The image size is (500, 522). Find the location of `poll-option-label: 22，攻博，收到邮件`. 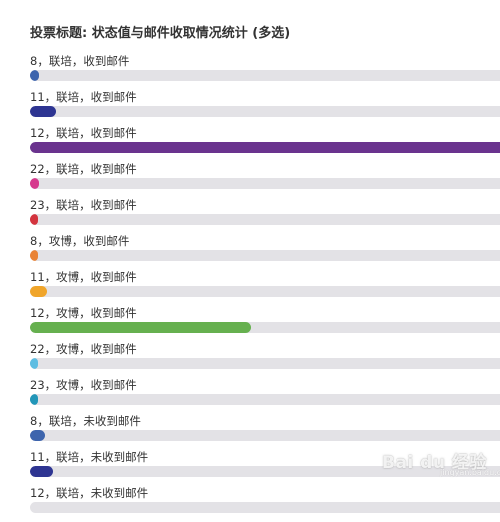

poll-option-label: 22，攻博，收到邮件 is located at coordinates (83, 349).